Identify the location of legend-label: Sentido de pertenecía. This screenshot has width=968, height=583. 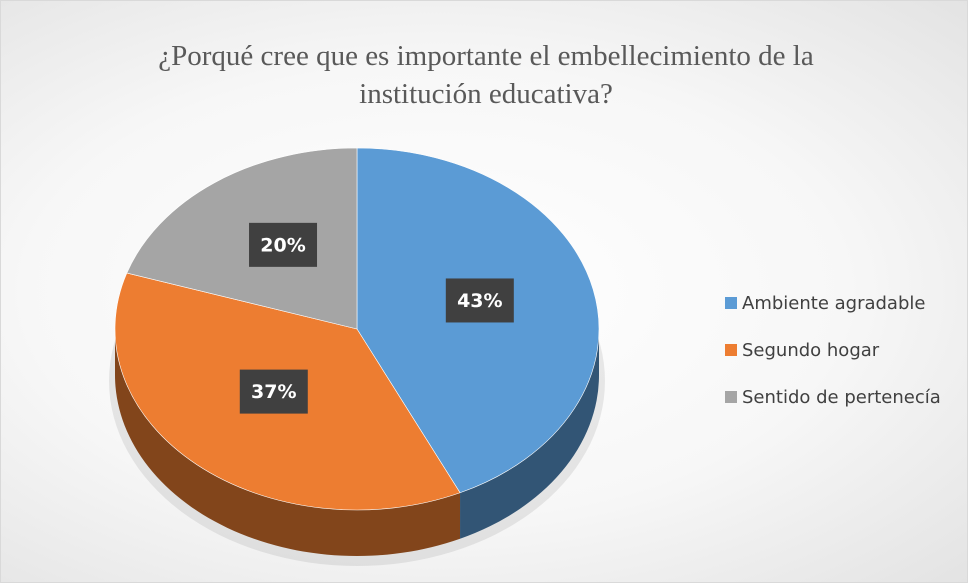
(841, 397).